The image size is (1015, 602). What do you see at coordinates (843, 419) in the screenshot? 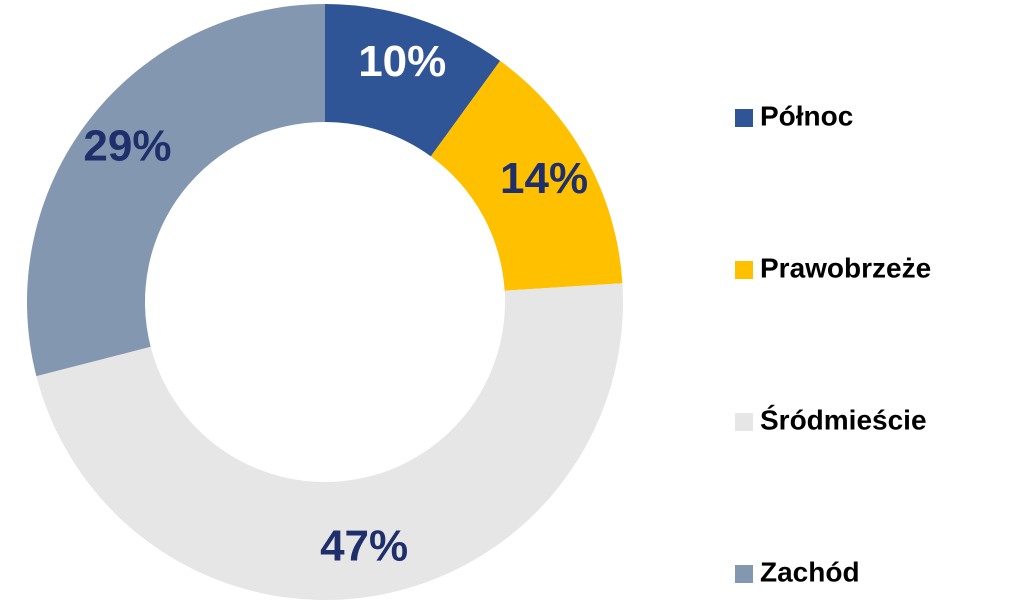
I see `legend-label: Śródmieście` at bounding box center [843, 419].